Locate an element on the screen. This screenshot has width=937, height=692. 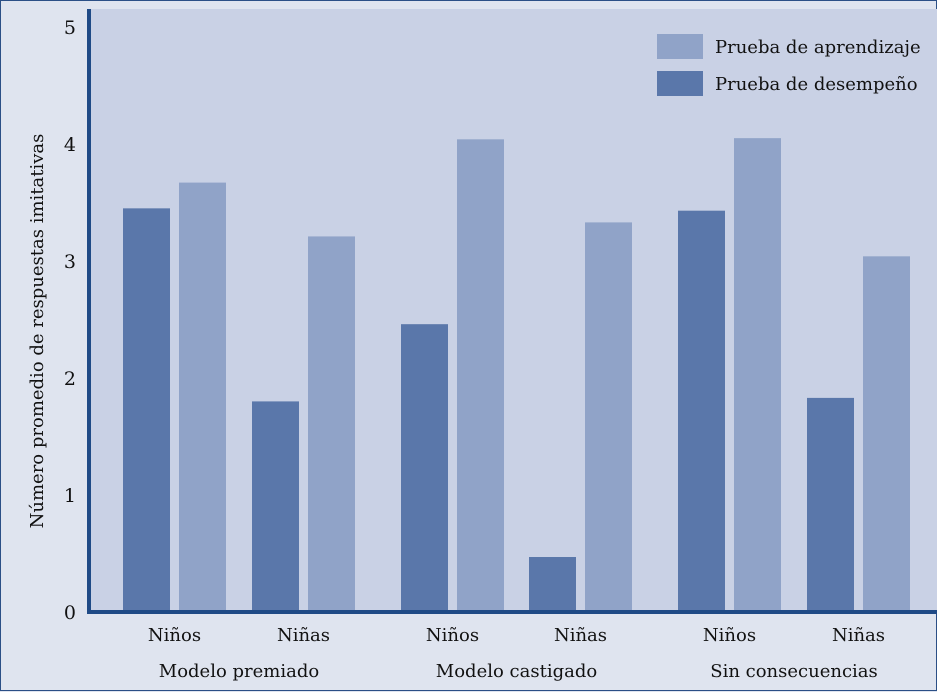
y-tick-label: 5 is located at coordinates (70, 28).